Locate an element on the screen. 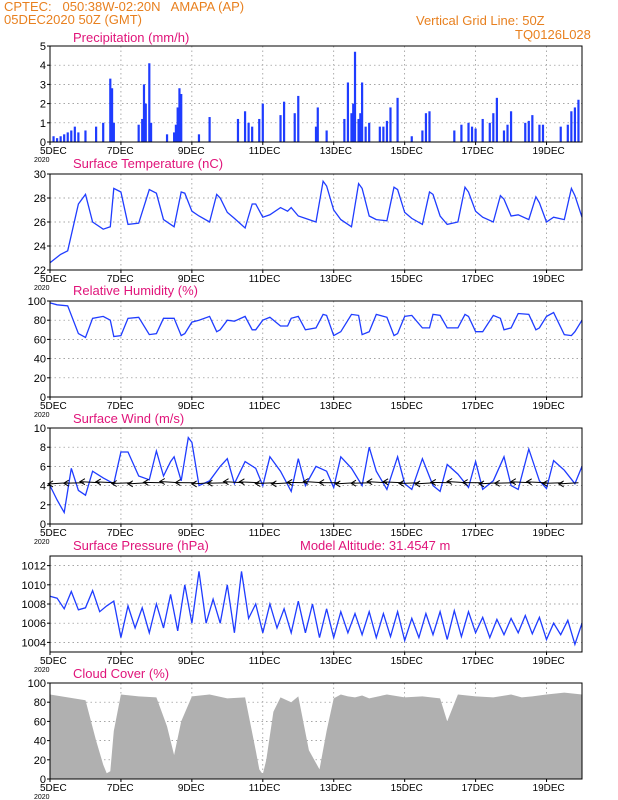 This screenshot has width=618, height=800. humidity-y-tick-label: 80 is located at coordinates (40, 321).